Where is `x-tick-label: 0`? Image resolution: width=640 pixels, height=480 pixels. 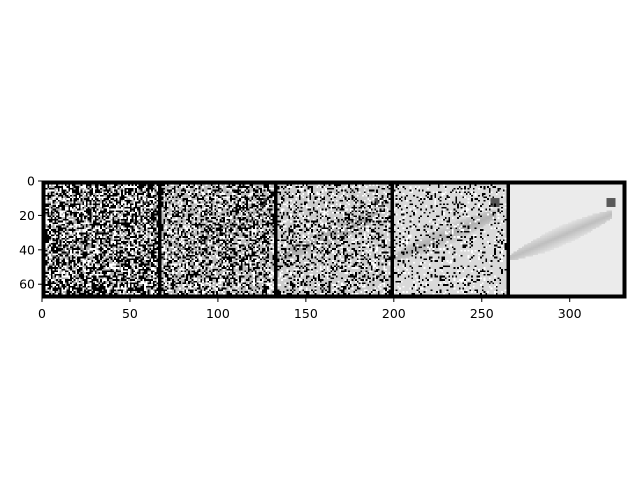 x-tick-label: 0 is located at coordinates (42, 313).